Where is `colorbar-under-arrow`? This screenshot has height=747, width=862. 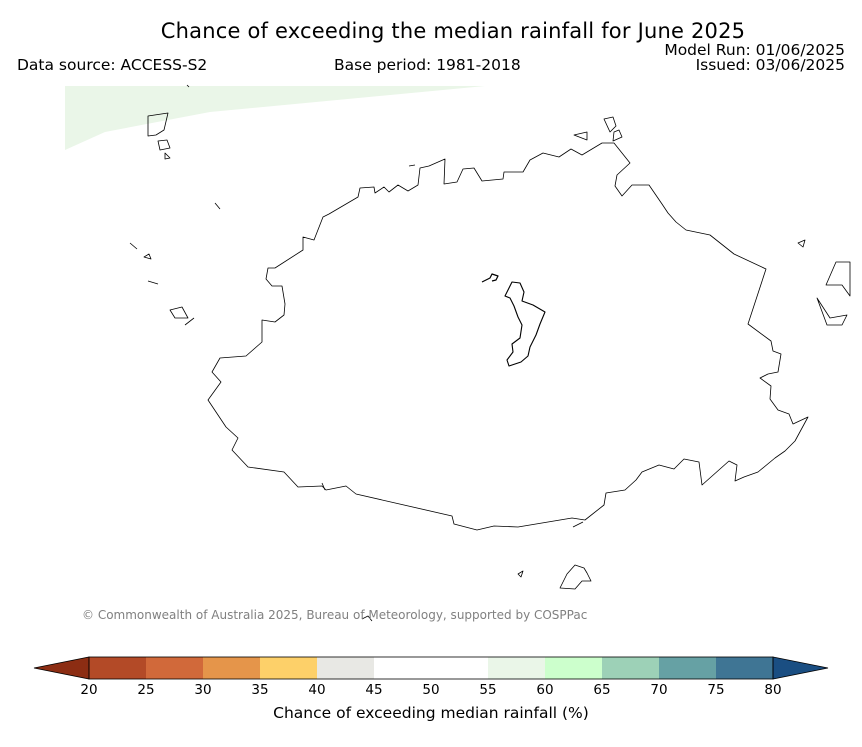 colorbar-under-arrow is located at coordinates (61, 668).